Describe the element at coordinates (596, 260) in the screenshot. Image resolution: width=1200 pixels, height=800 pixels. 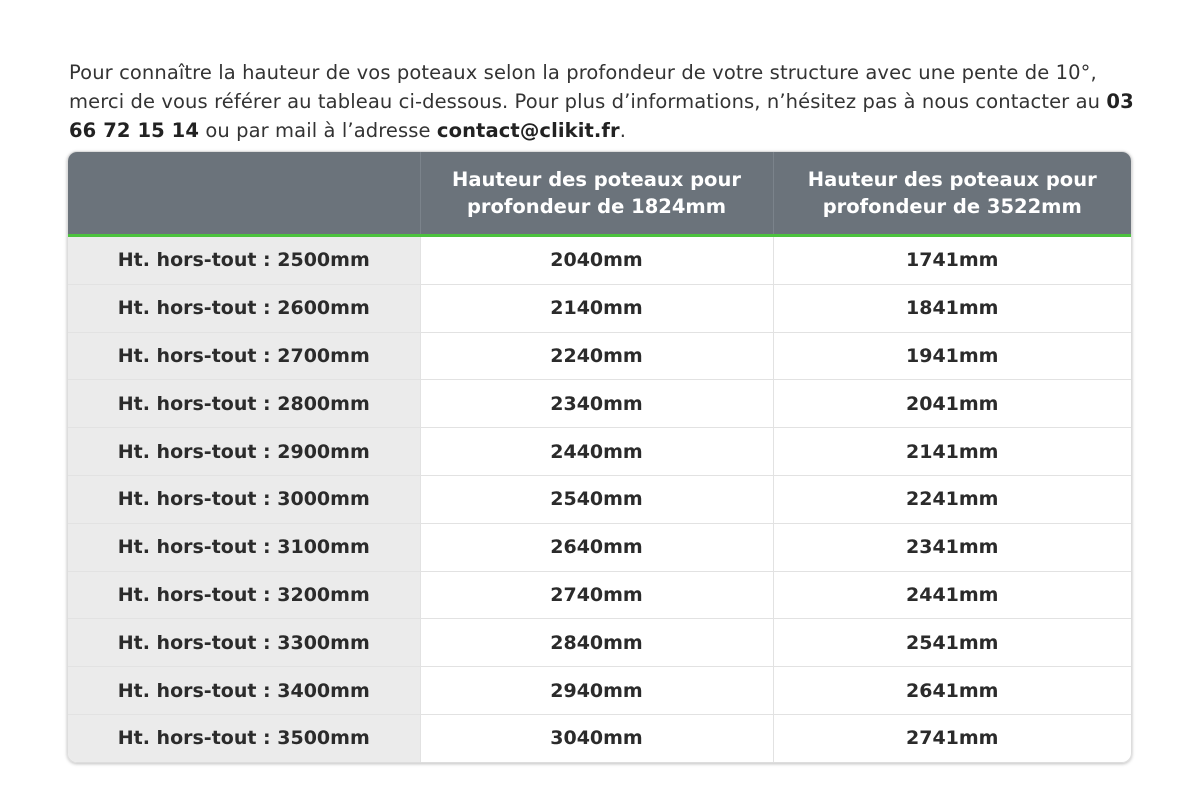
I see `cell-height-1824: 2040mm` at that location.